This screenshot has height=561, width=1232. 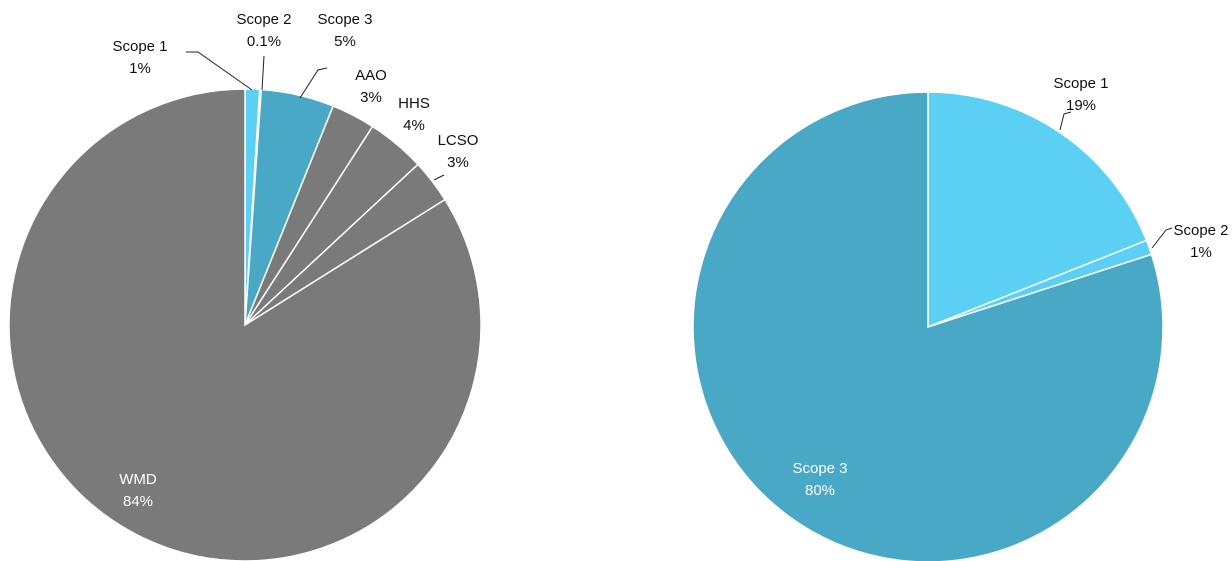 I want to click on left-slice-name-lcso: LCSO, so click(x=458, y=140).